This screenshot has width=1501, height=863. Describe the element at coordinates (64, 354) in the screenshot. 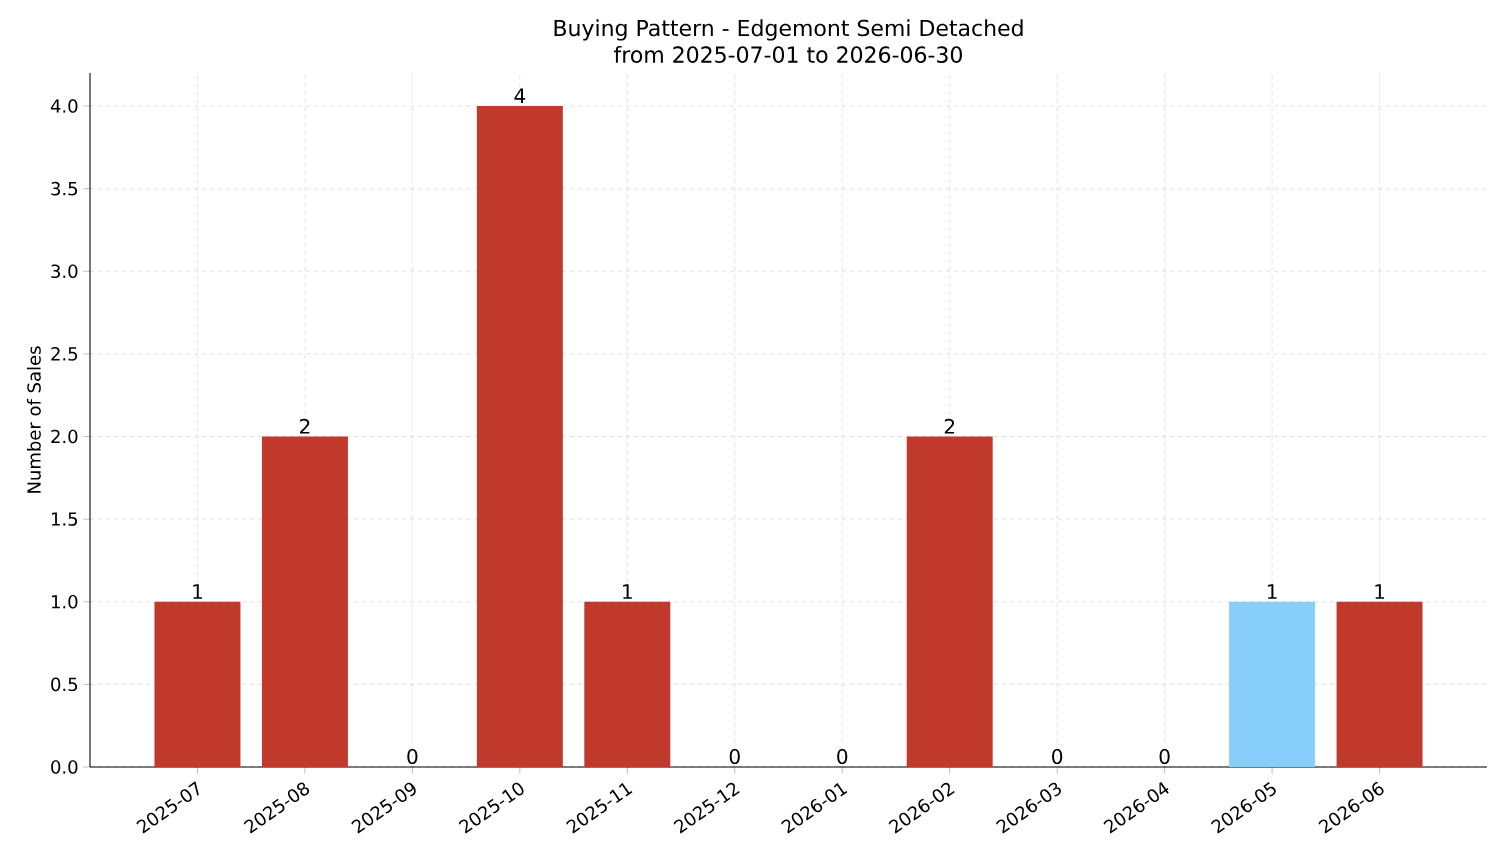

I see `y-tick-label: 2.5` at that location.